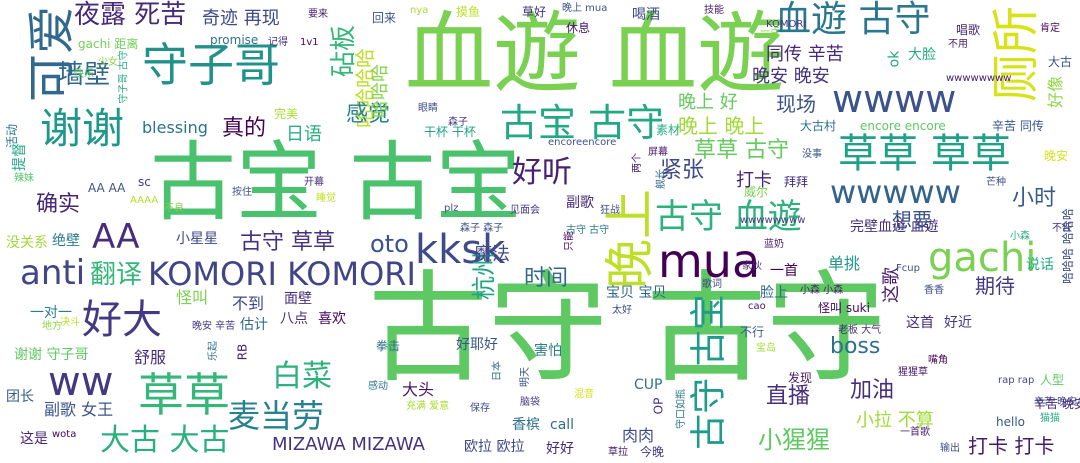 This screenshot has height=463, width=1080. What do you see at coordinates (294, 319) in the screenshot?
I see `cloud-word: 八点` at bounding box center [294, 319].